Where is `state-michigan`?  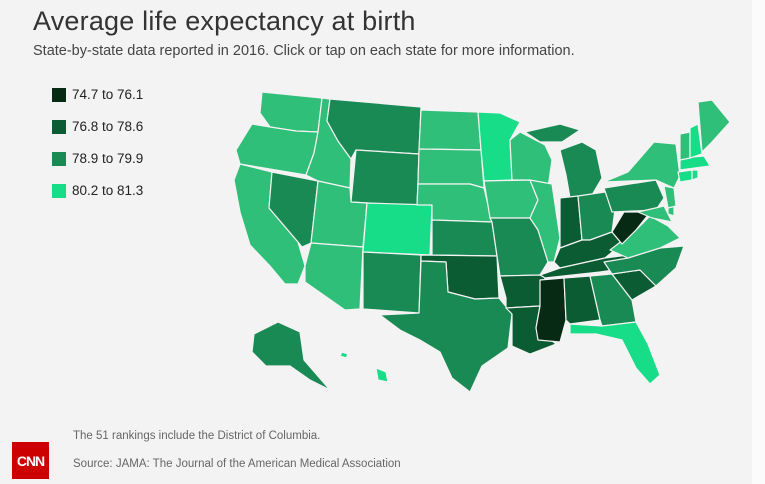 state-michigan is located at coordinates (581, 170).